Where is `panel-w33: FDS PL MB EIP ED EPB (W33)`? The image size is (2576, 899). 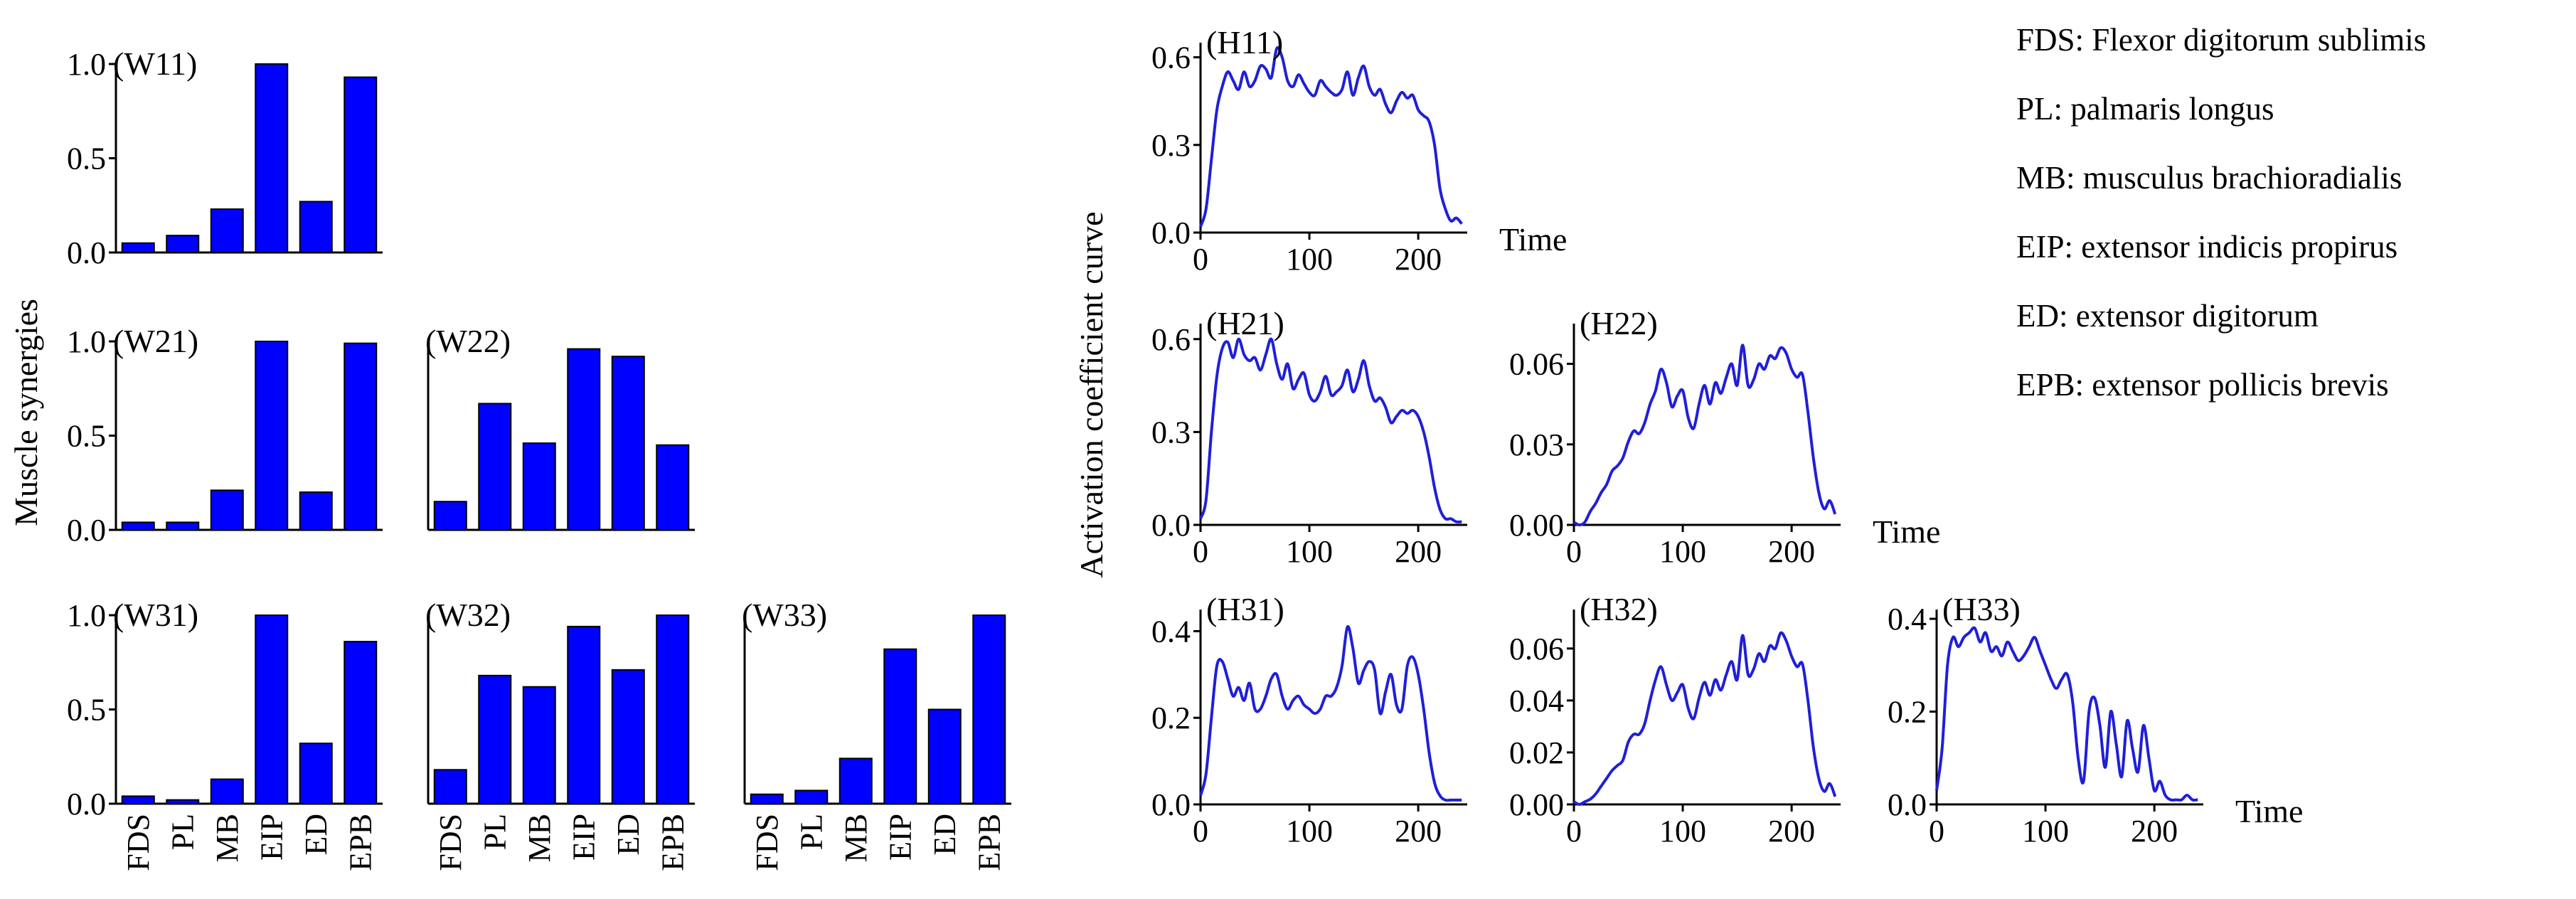 panel-w33: FDS PL MB EIP ED EPB (W33) is located at coordinates (876, 734).